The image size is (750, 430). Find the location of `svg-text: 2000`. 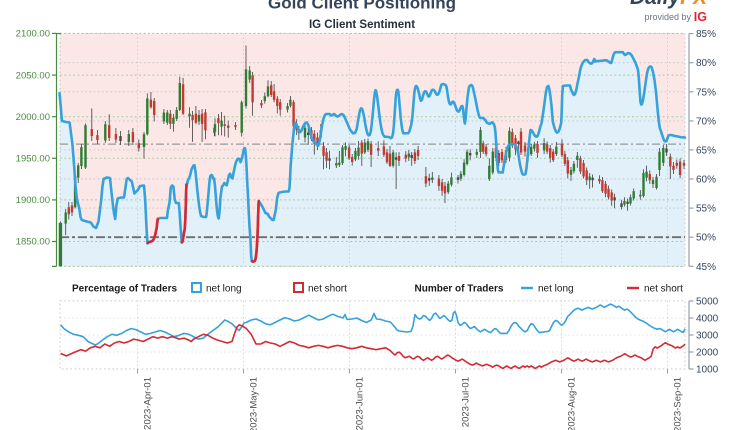

svg-text: 2000 is located at coordinates (707, 353).